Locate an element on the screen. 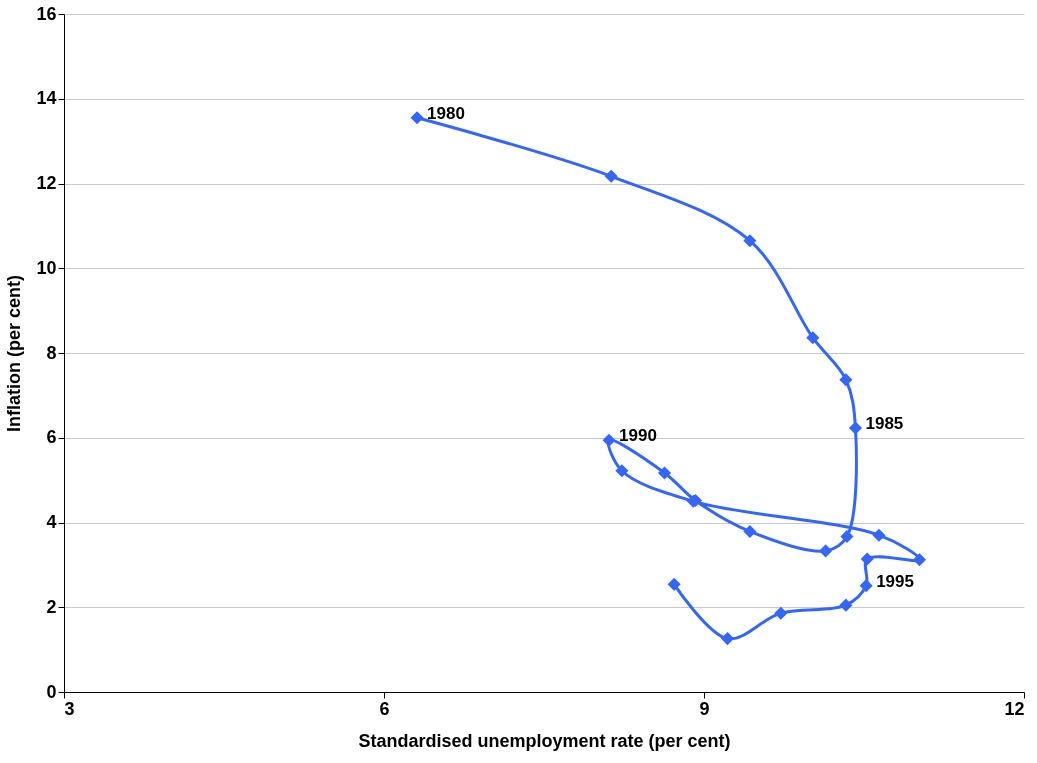 The image size is (1037, 763). y-tick-label: 6 is located at coordinates (51, 437).